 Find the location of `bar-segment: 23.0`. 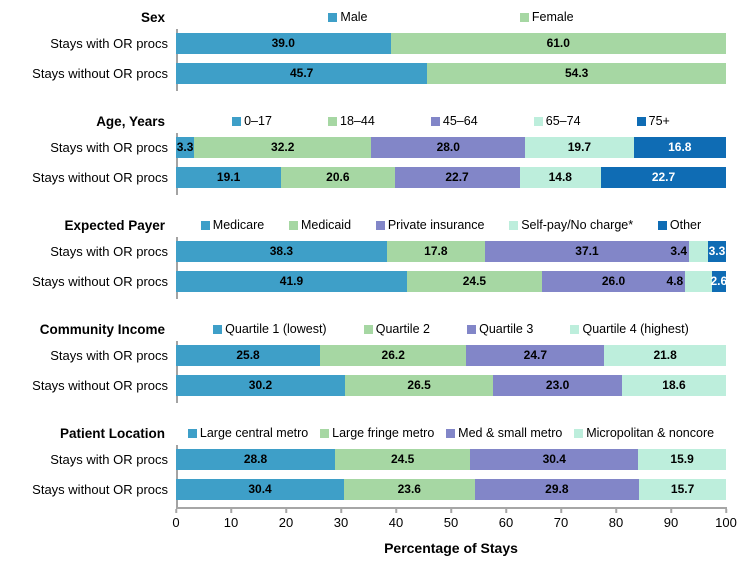

bar-segment: 23.0 is located at coordinates (557, 385).